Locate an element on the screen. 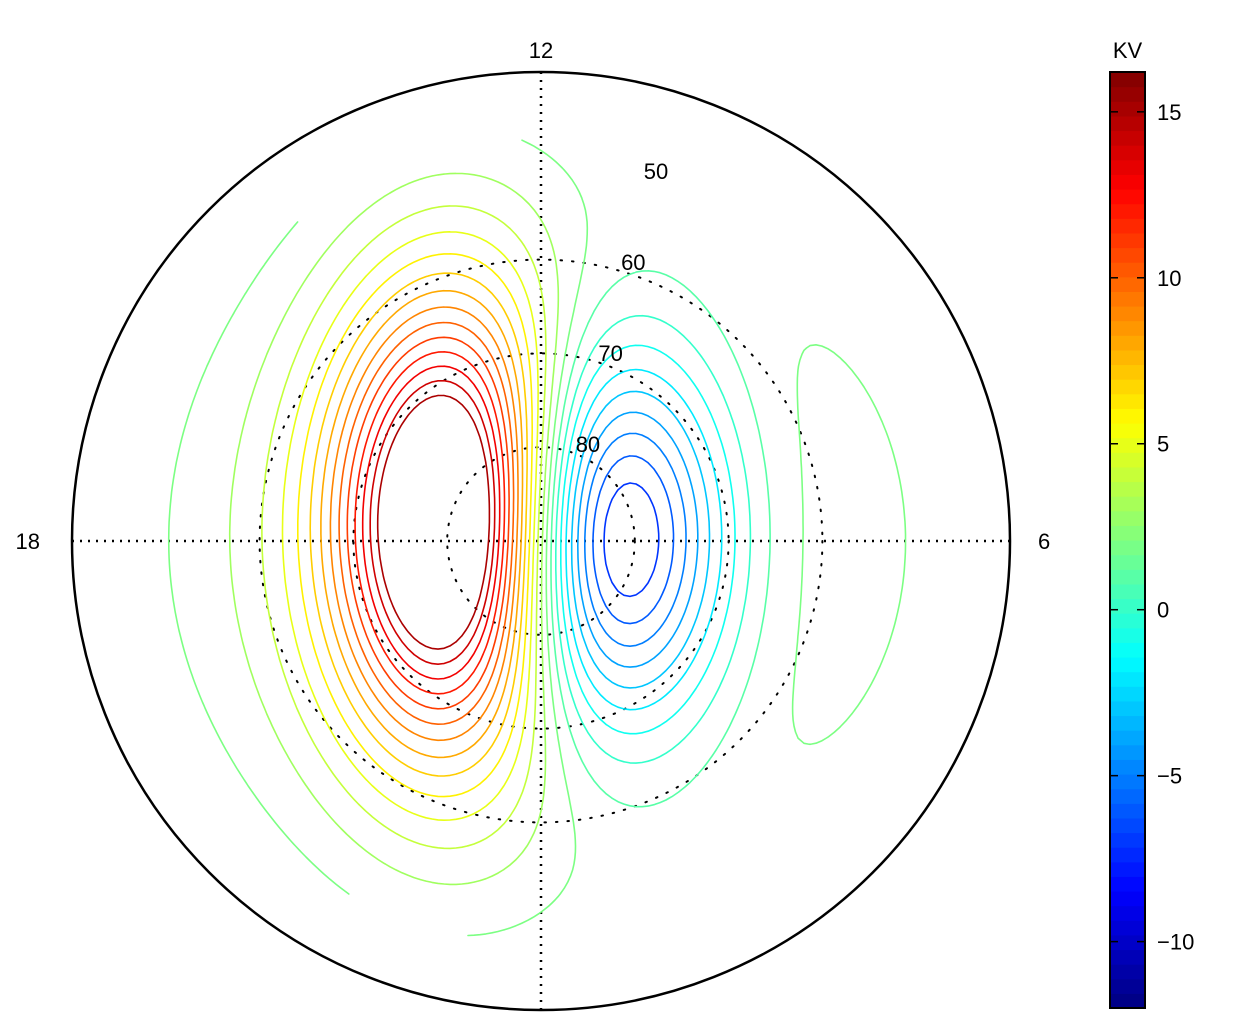  contour-level--3 is located at coordinates (640, 539).